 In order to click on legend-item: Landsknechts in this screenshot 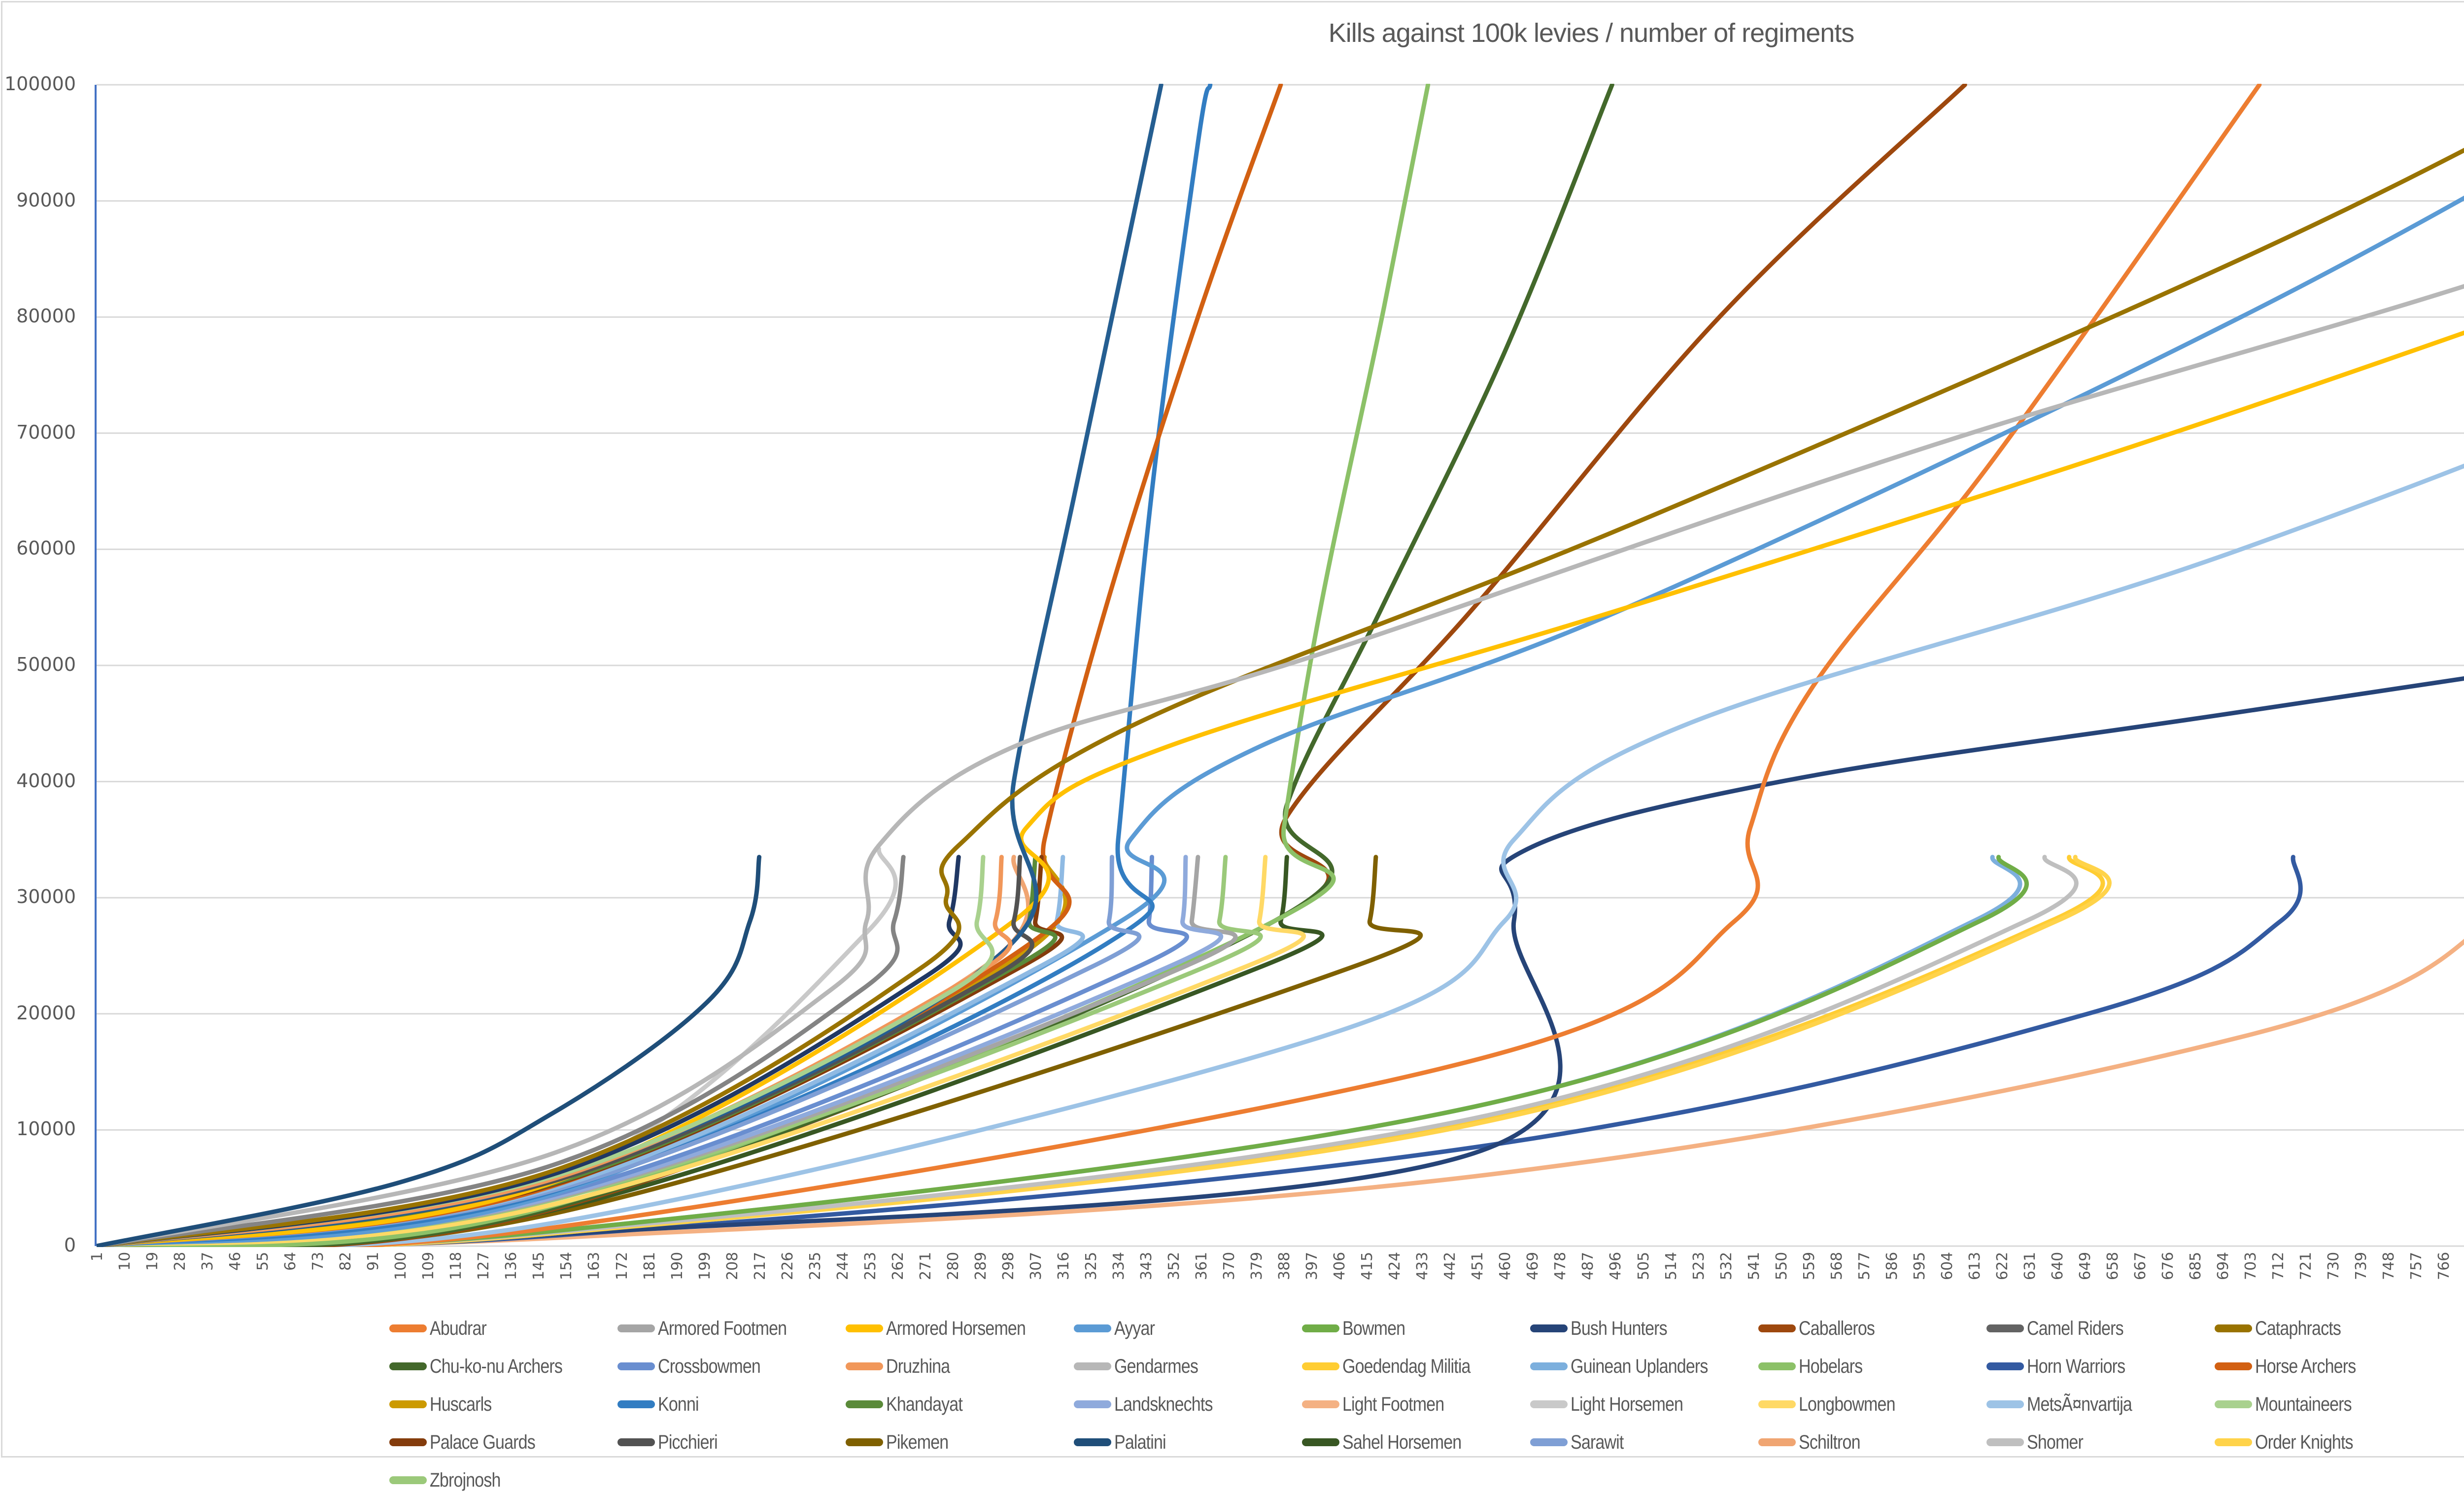, I will do `click(1152, 1404)`.